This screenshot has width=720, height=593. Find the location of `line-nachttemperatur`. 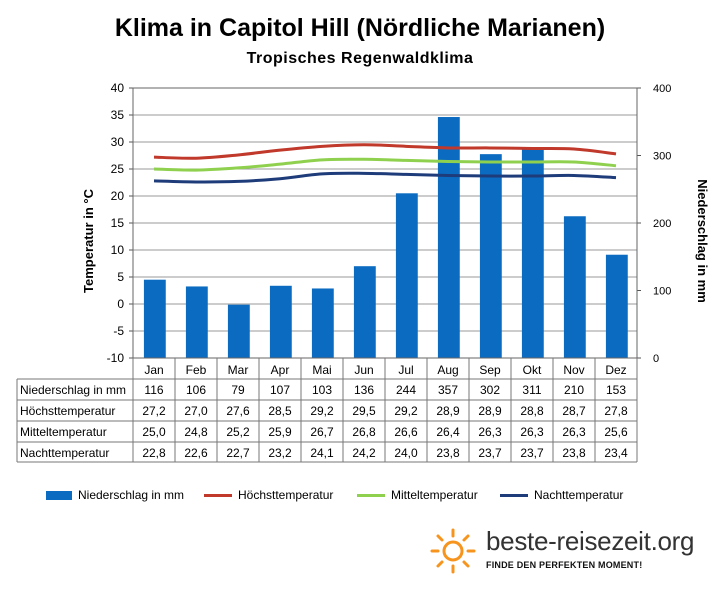

line-nachttemperatur is located at coordinates (385, 177).